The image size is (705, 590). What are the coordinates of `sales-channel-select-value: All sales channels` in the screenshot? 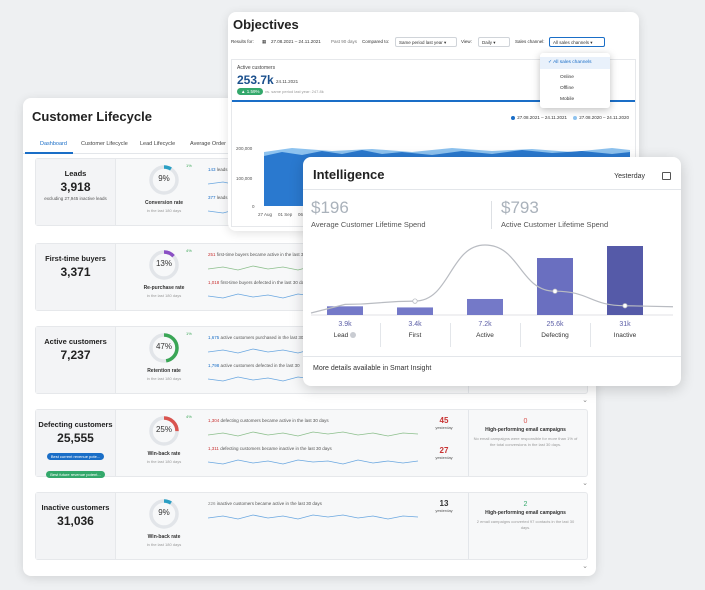 It's located at (571, 42).